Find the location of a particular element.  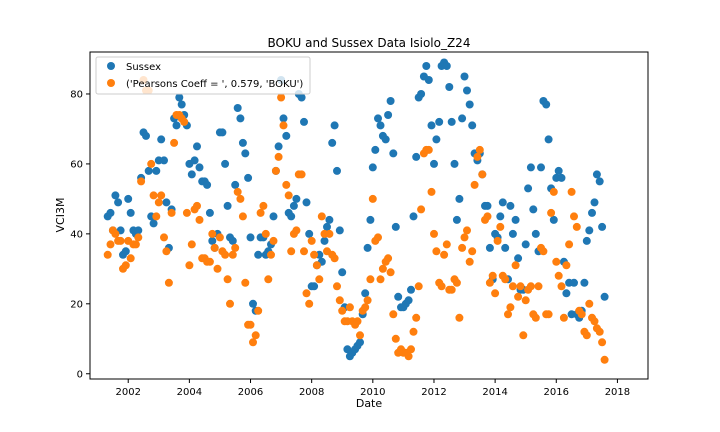

x-tick-label: 2008 is located at coordinates (311, 392).